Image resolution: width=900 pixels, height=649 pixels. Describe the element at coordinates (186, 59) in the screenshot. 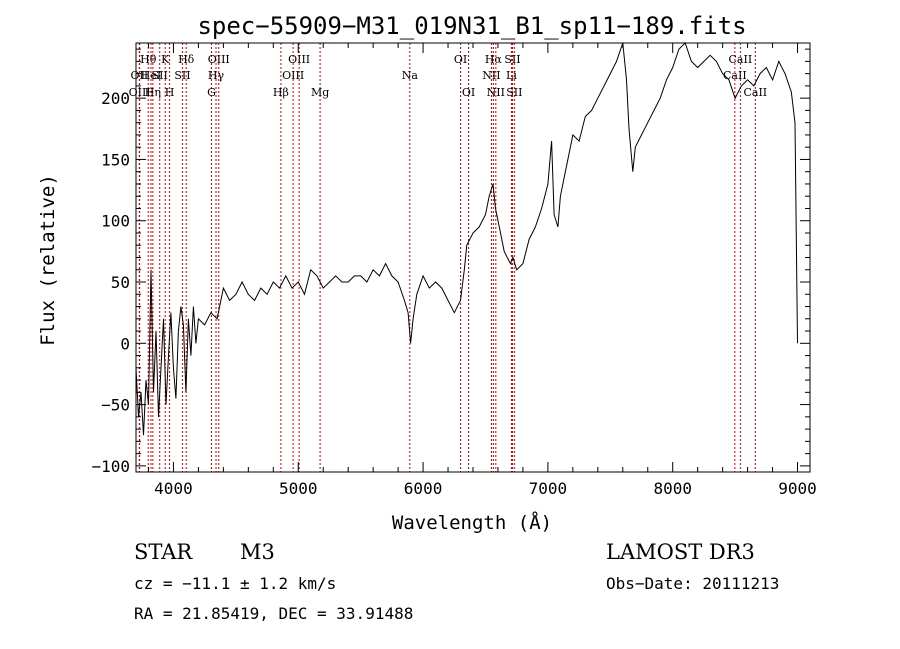

I see `line-label: Hδ` at that location.